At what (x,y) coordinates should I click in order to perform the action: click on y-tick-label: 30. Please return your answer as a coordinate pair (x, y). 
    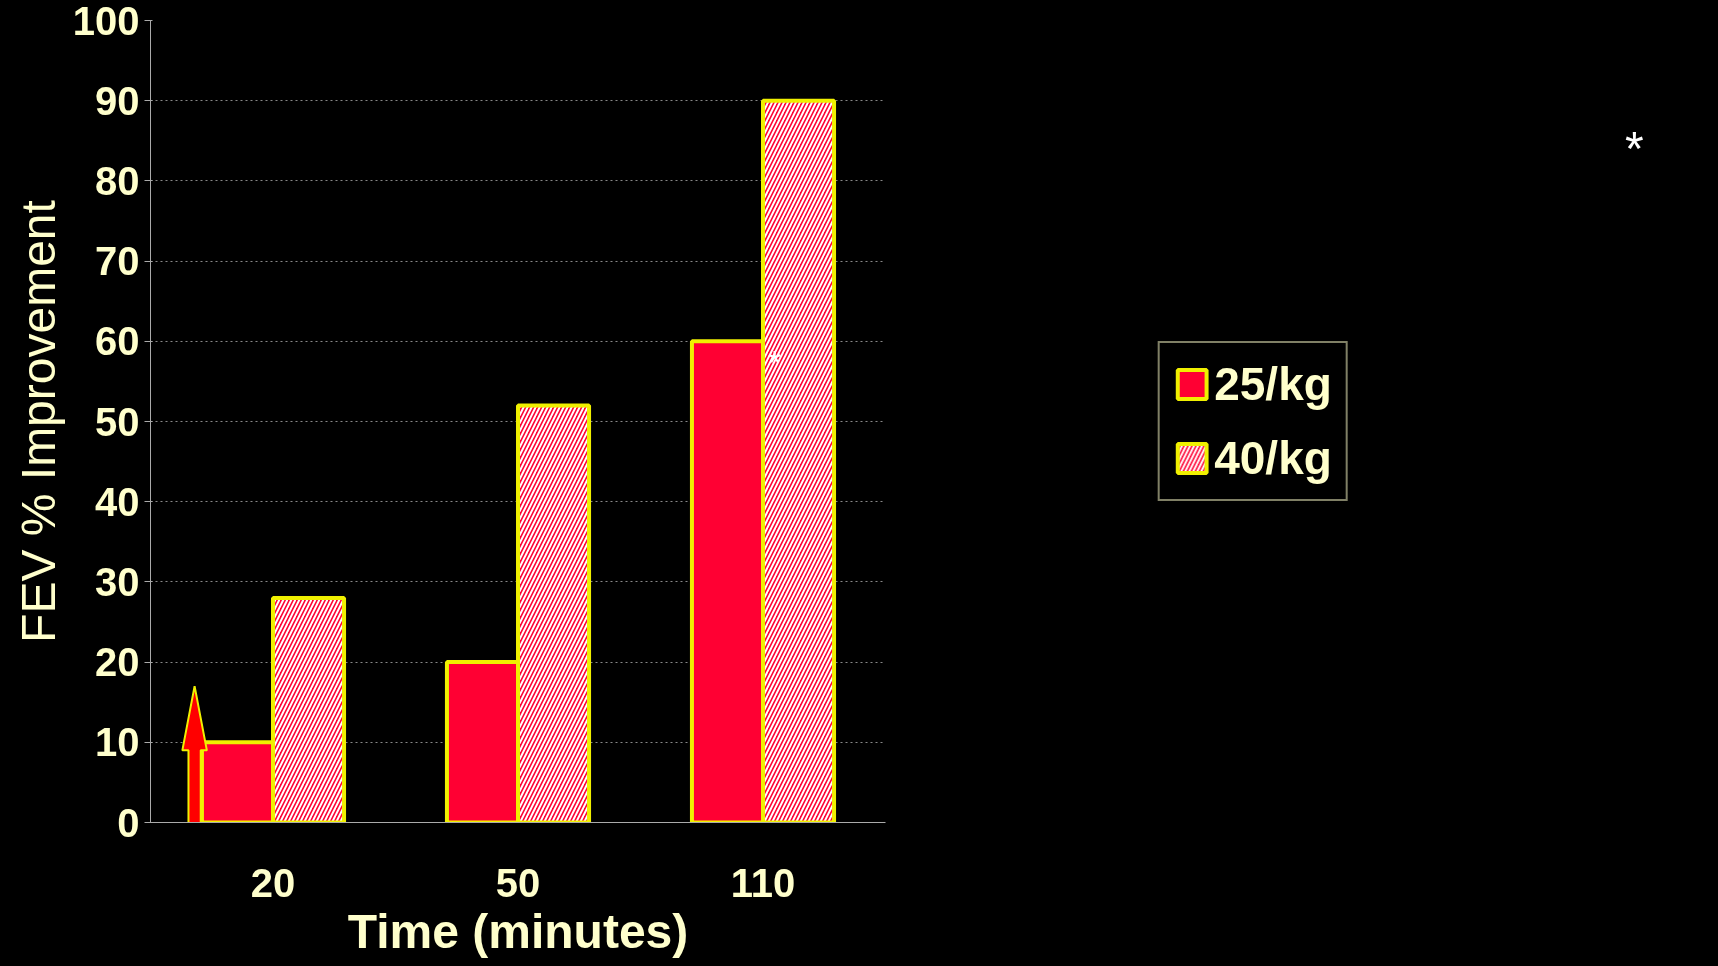
    Looking at the image, I should click on (117, 581).